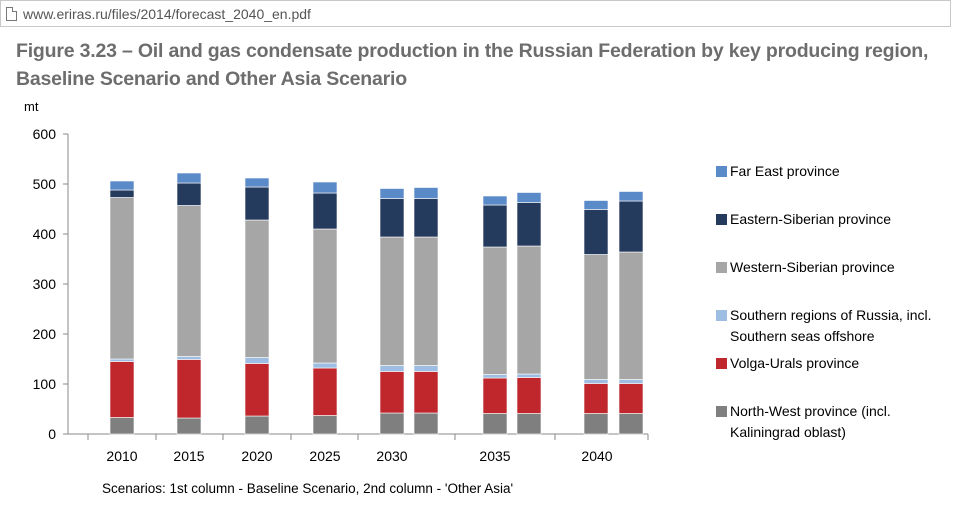 The height and width of the screenshot is (510, 953). Describe the element at coordinates (52, 434) in the screenshot. I see `y-tick-label: 0` at that location.